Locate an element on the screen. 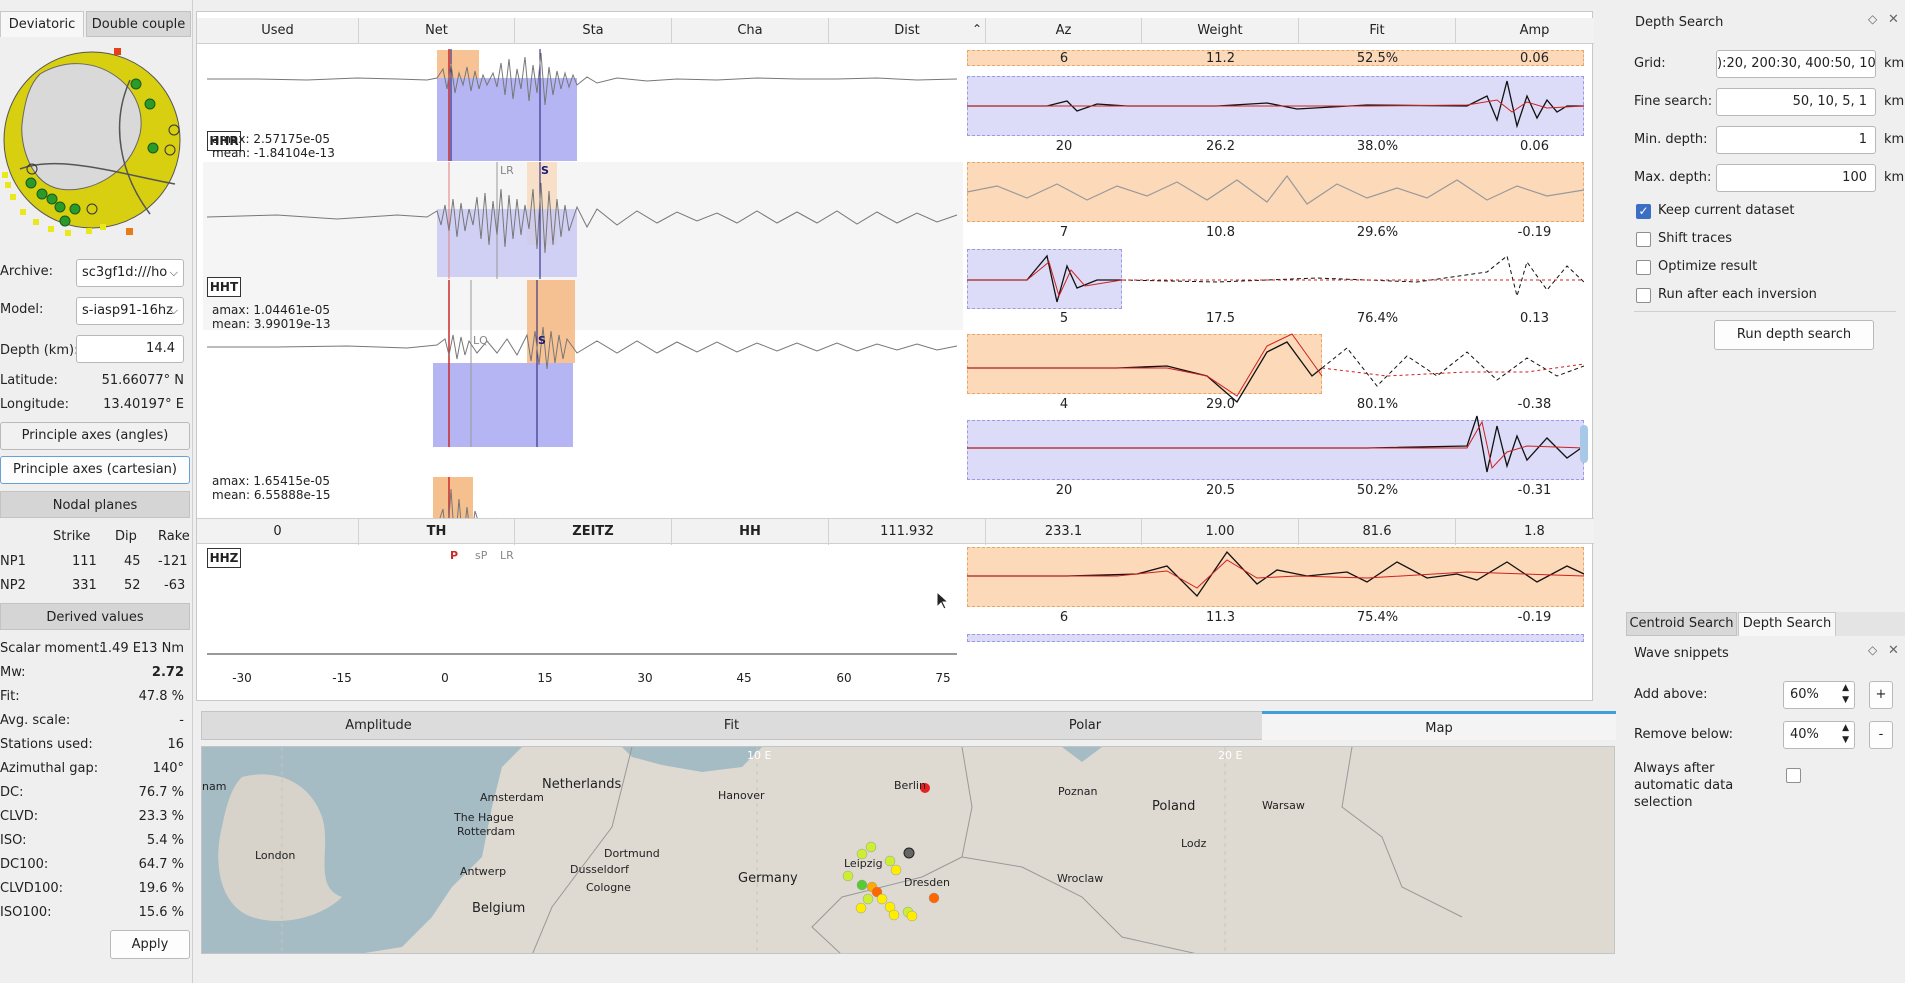 The height and width of the screenshot is (983, 1905). tab-amplitude: Amplitude is located at coordinates (378, 725).